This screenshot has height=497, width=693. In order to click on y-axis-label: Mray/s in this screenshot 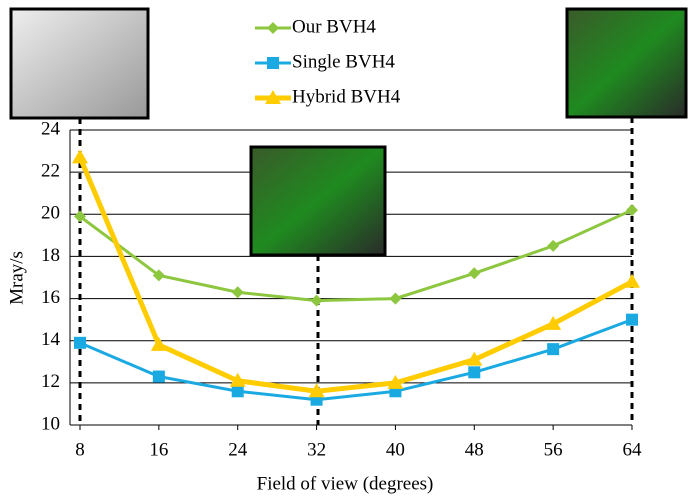, I will do `click(16, 278)`.